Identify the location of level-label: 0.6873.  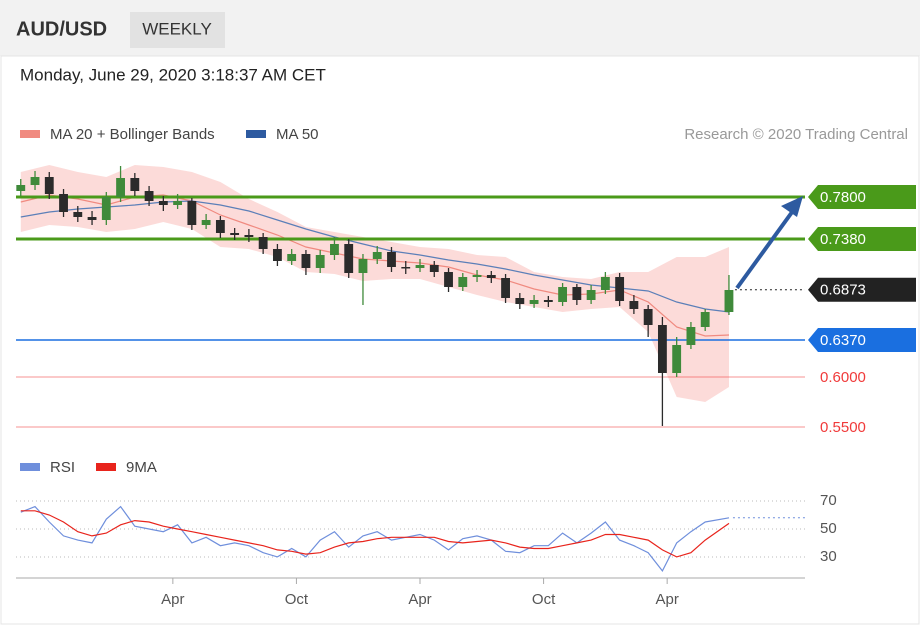
(843, 290).